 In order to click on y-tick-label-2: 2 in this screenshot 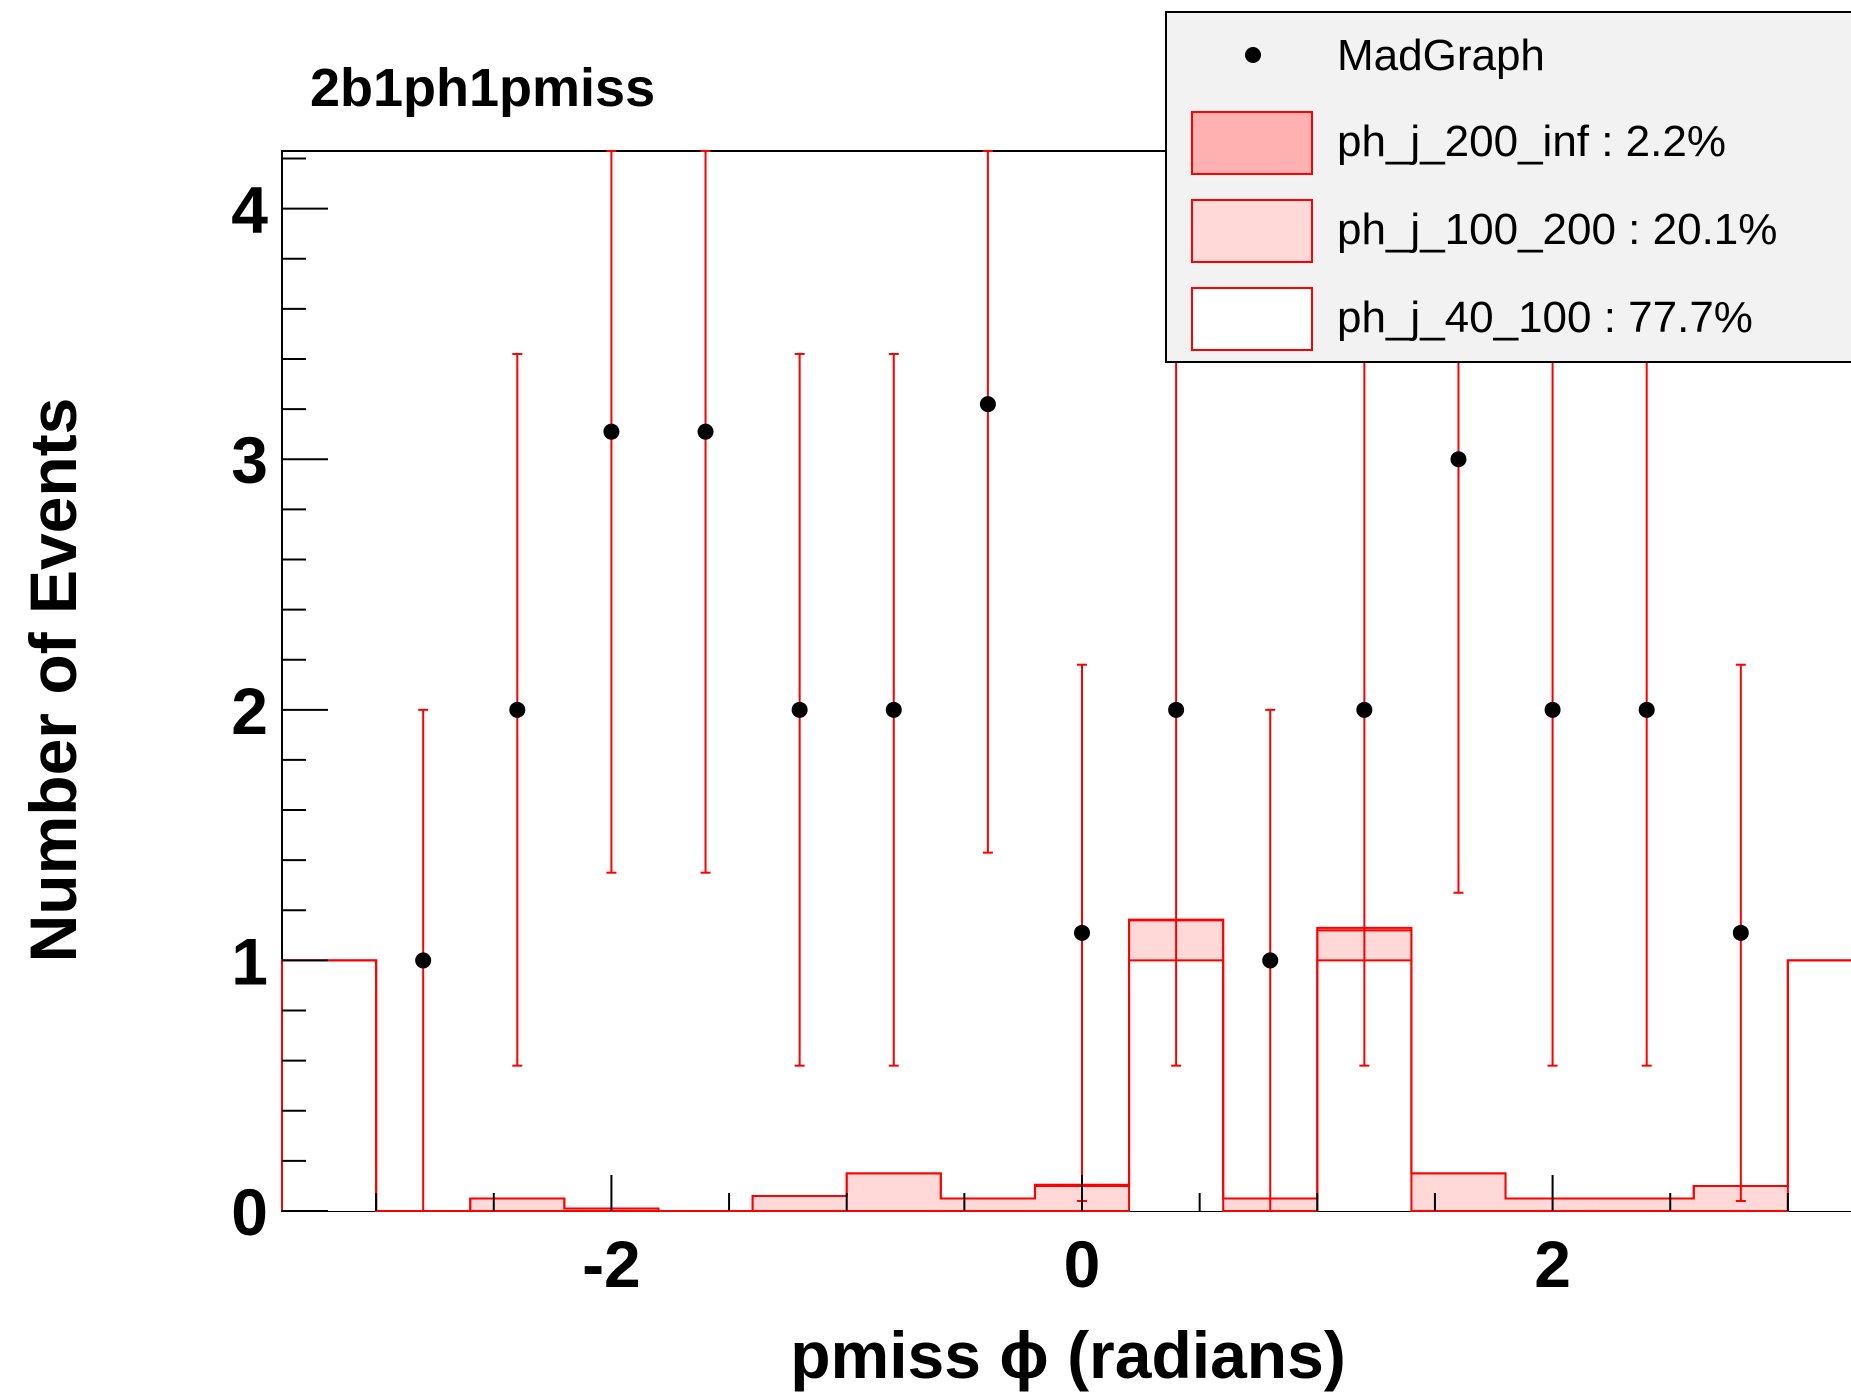, I will do `click(249, 711)`.